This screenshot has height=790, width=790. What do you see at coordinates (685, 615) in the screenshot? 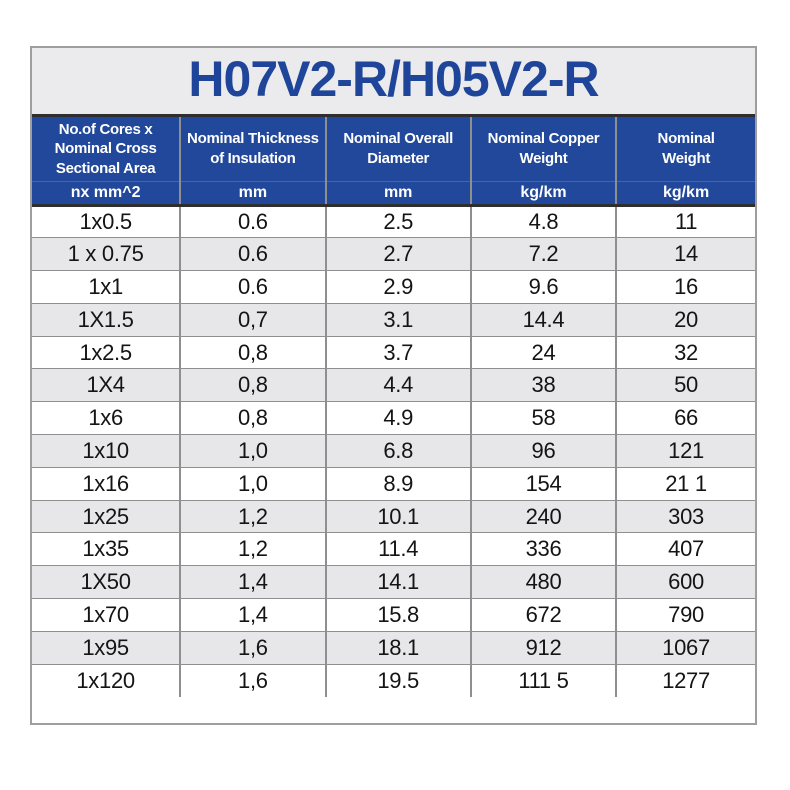
I see `table-cell: 790` at bounding box center [685, 615].